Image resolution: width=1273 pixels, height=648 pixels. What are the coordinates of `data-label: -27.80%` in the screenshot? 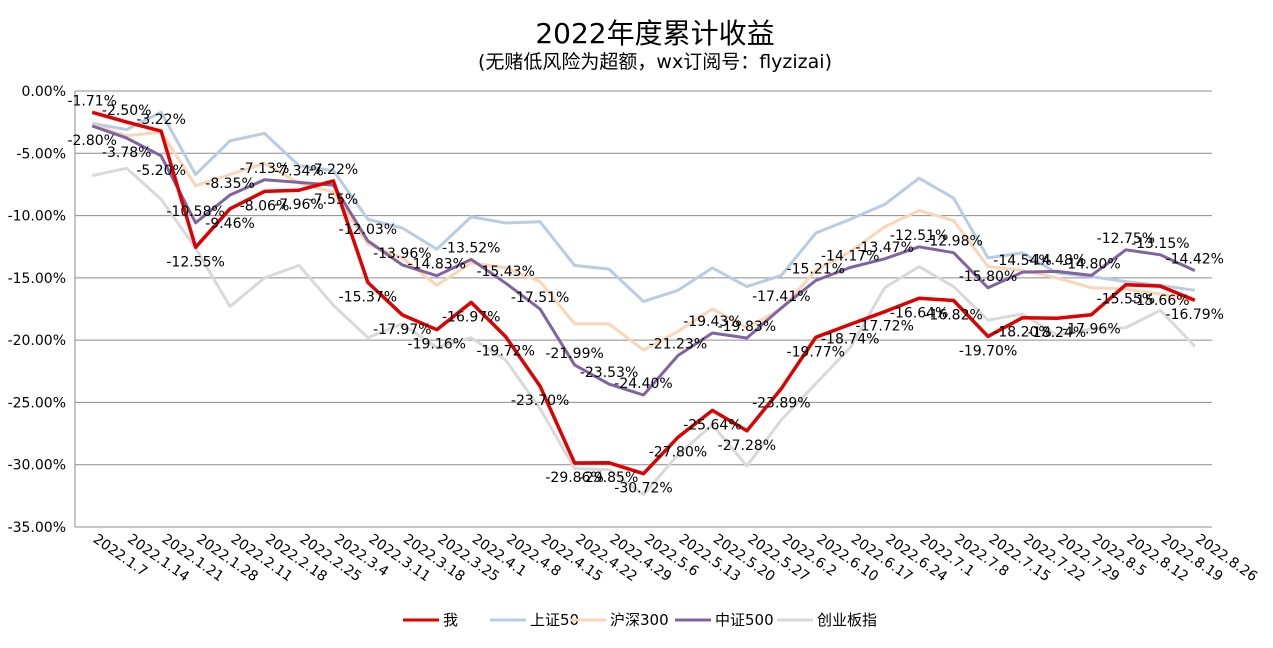 It's located at (678, 452).